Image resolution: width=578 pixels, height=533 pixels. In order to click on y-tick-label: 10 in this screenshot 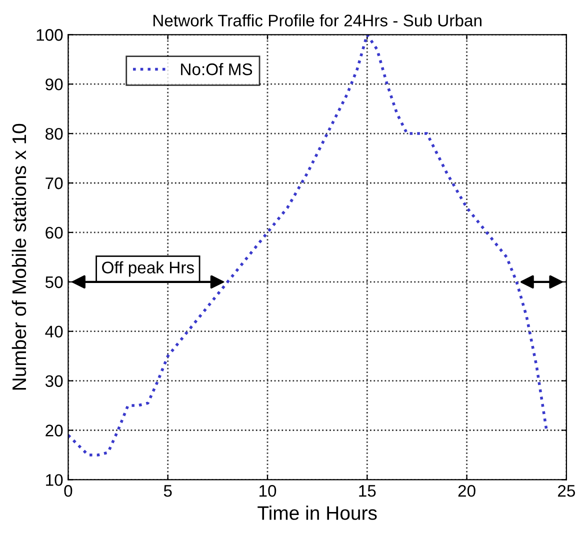, I will do `click(54, 480)`.